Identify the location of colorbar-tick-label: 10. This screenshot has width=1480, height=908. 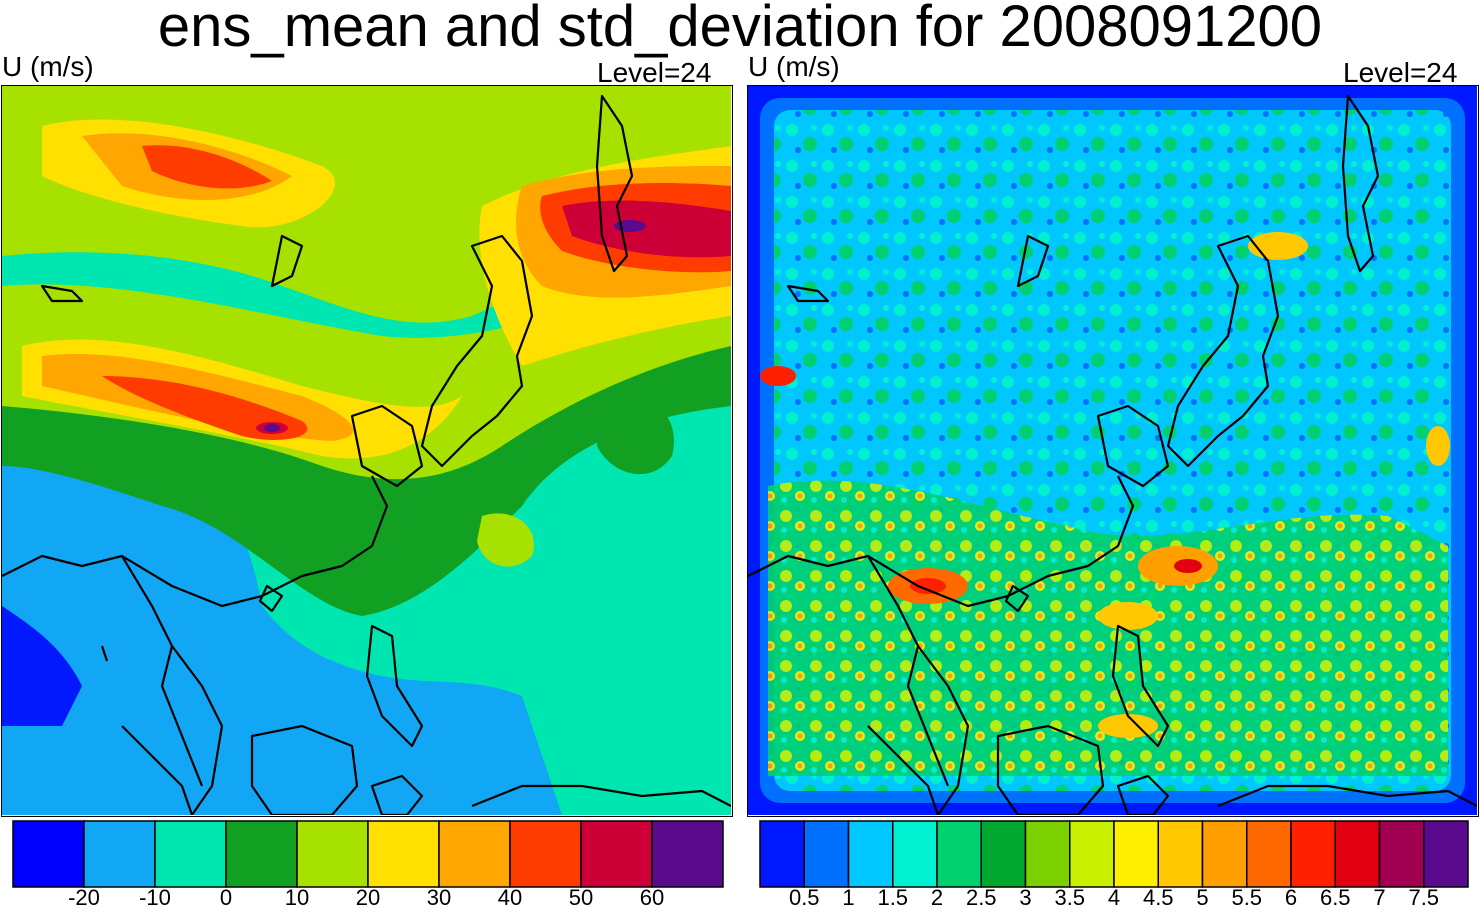
(297, 896).